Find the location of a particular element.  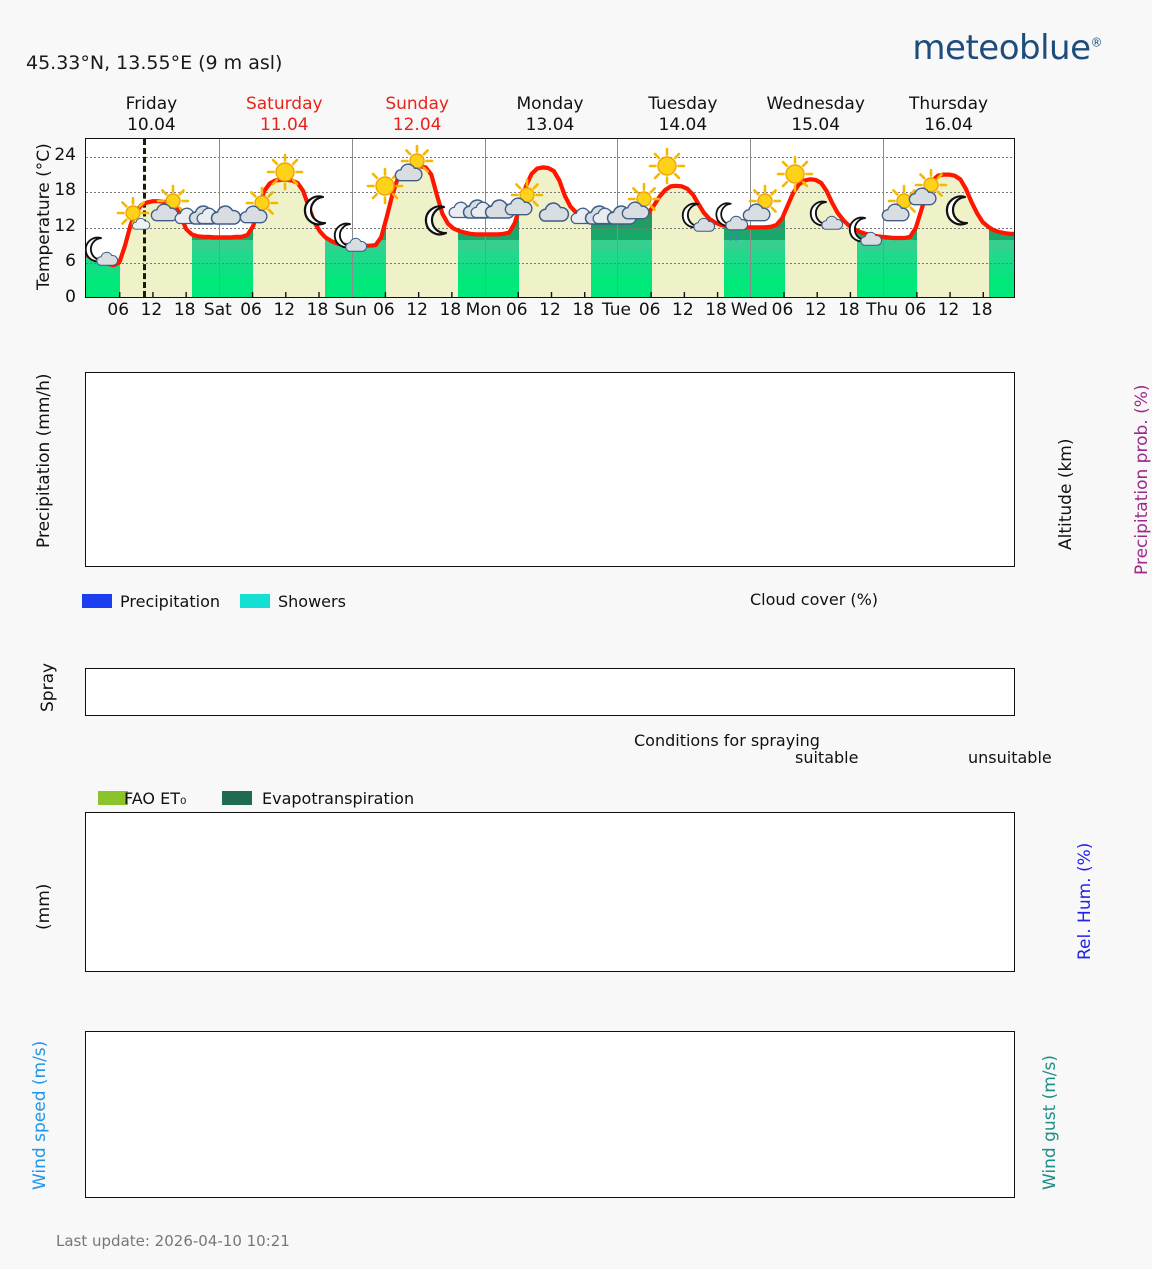

day-date: 15.04 is located at coordinates (816, 125).